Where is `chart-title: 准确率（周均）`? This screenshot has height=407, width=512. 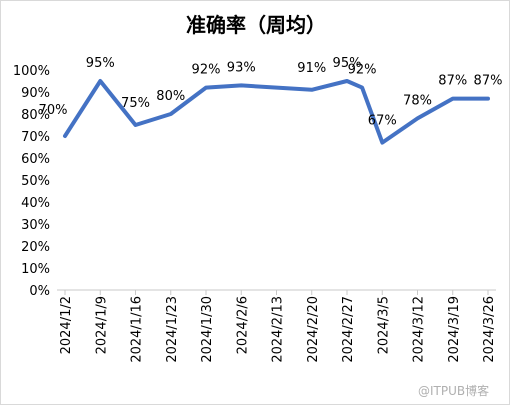
chart-title: 准确率（周均） is located at coordinates (256, 25).